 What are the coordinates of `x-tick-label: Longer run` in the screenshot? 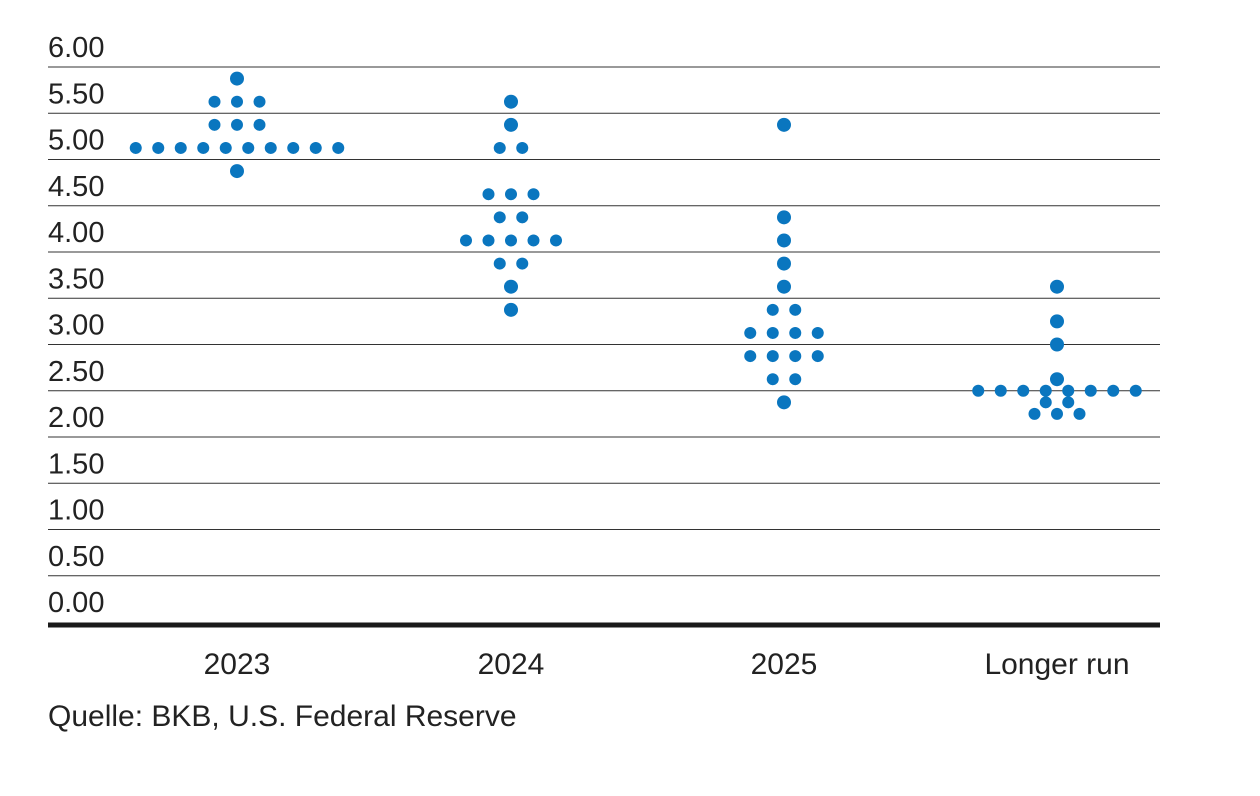 It's located at (1056, 664).